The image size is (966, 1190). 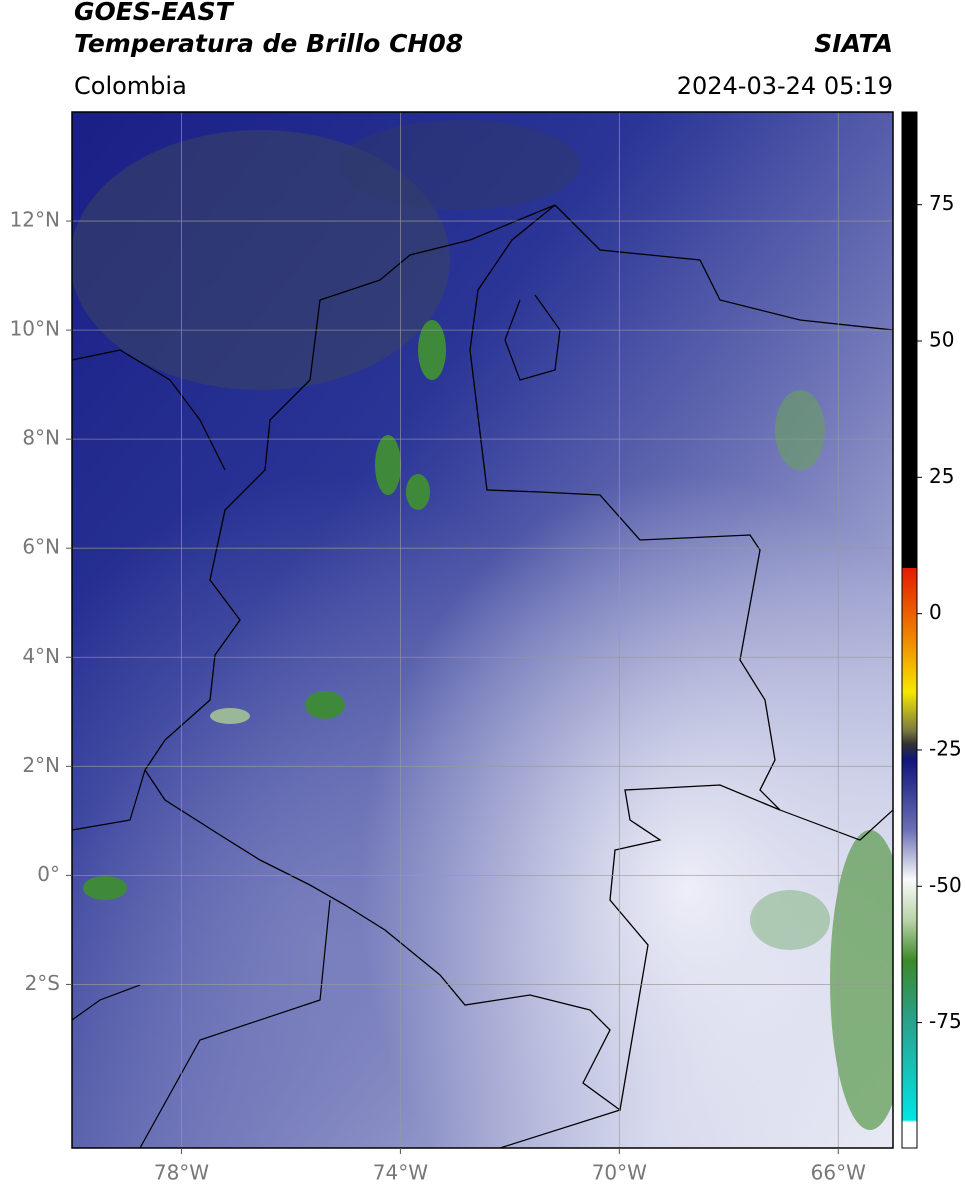 I want to click on y-tick-label: 6°N, so click(x=41, y=547).